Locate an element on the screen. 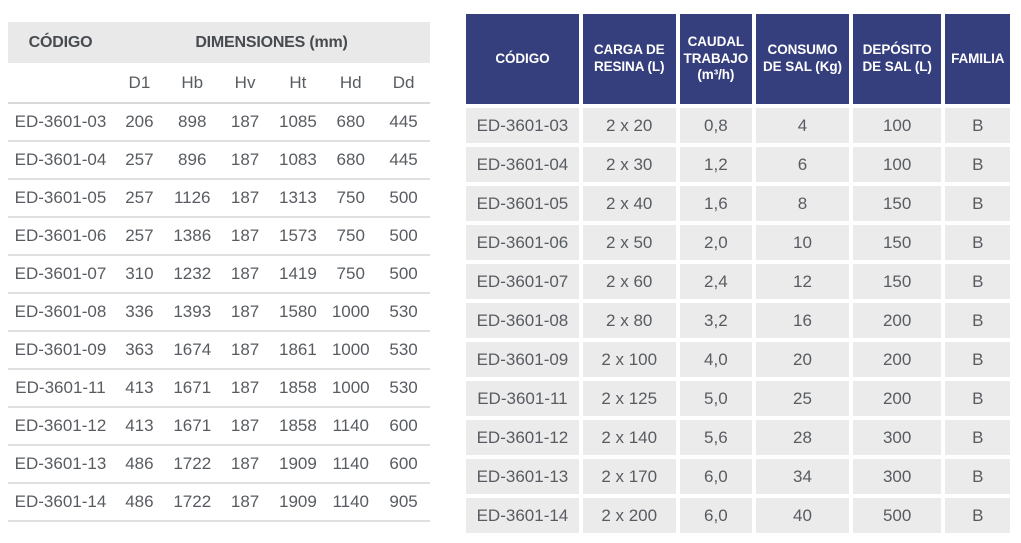 The height and width of the screenshot is (543, 1021). dimensions-column-header: Ht is located at coordinates (298, 83).